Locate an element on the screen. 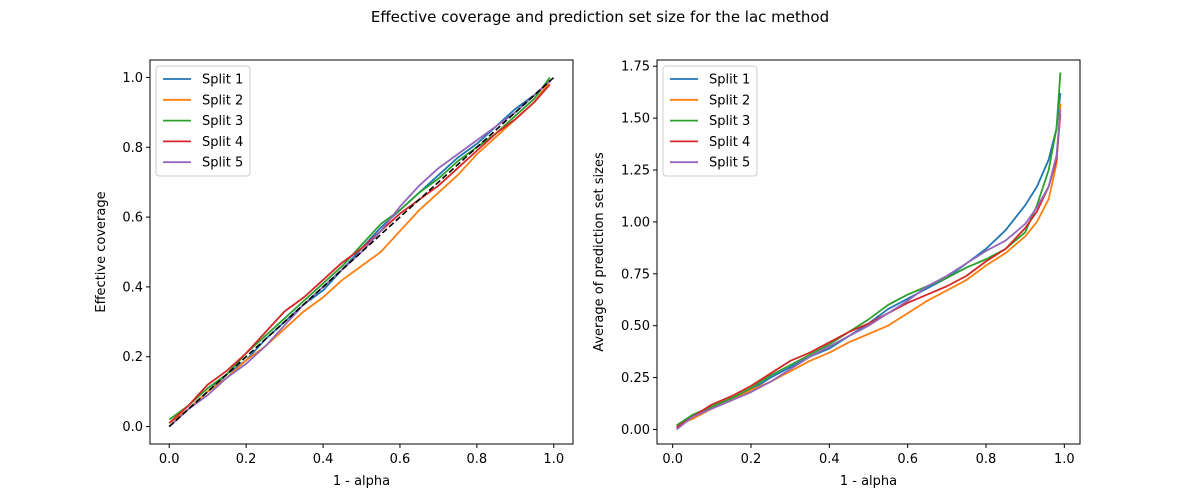  y-tick-label: 1.00 is located at coordinates (635, 222).